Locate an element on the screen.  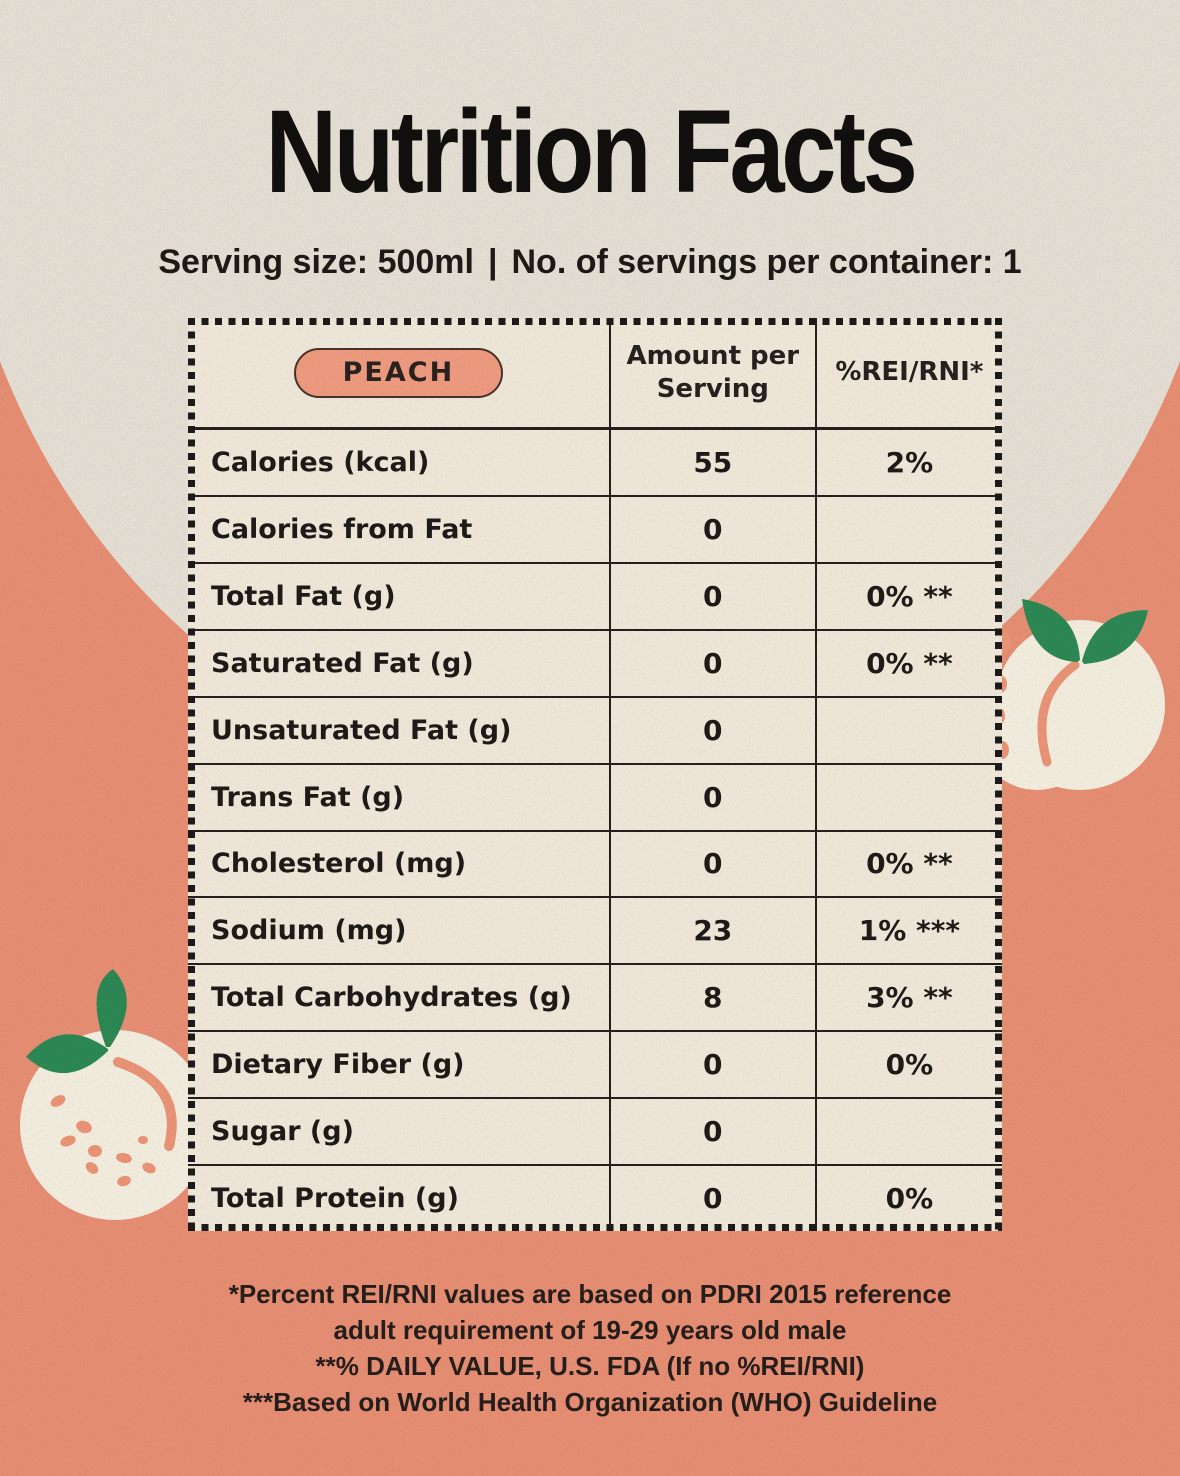
table-header-row: PEACH Amount per Serving %REI/RNI* is located at coordinates (595, 372).